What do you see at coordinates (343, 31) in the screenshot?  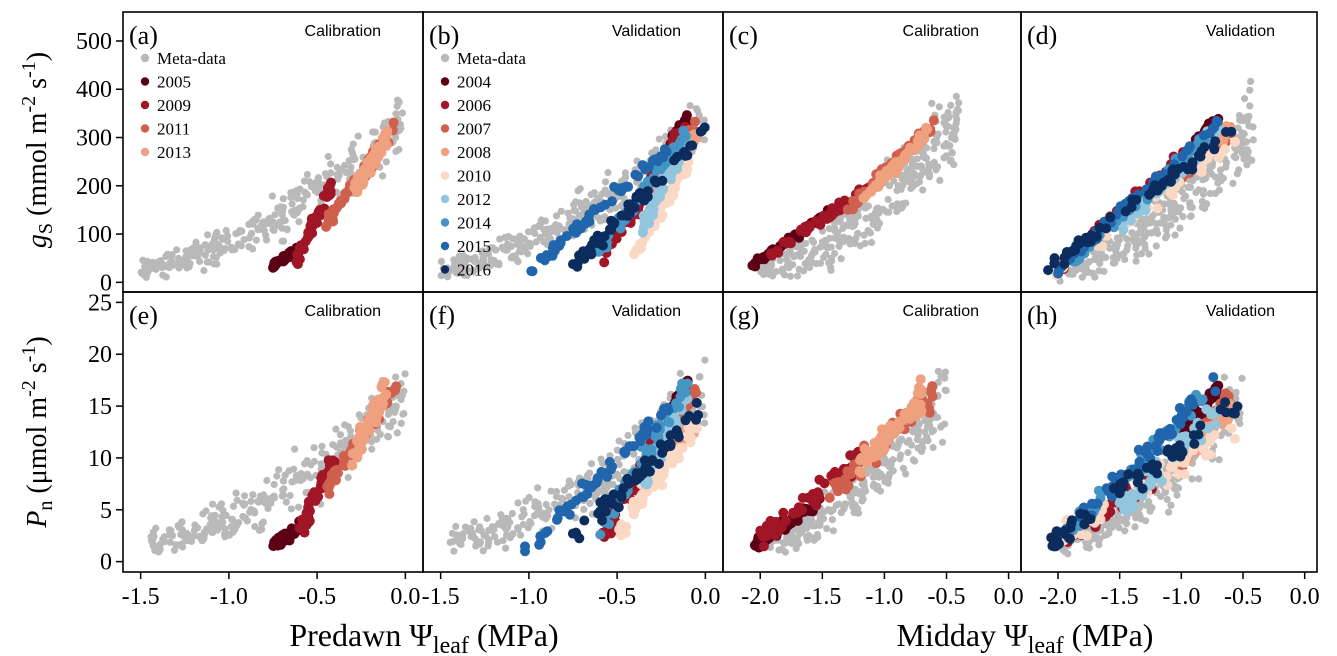 I see `panel-title-a: Calibration` at bounding box center [343, 31].